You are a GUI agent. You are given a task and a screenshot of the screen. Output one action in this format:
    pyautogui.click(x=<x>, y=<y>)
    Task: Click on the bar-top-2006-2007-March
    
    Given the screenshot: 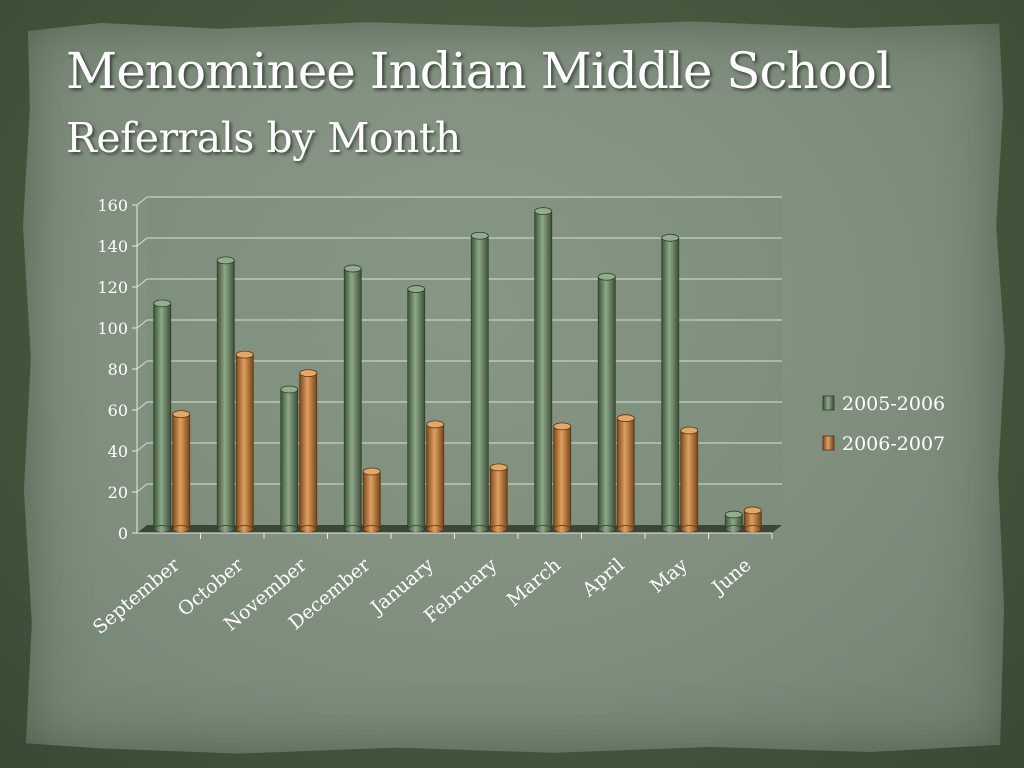 What is the action you would take?
    pyautogui.click(x=562, y=426)
    